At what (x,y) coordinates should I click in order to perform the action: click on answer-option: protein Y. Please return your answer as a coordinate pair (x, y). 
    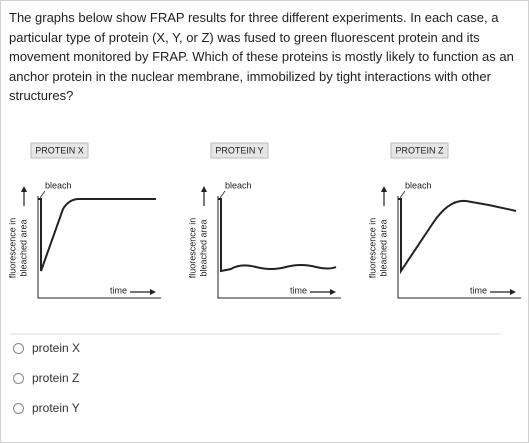
    Looking at the image, I should click on (46, 408).